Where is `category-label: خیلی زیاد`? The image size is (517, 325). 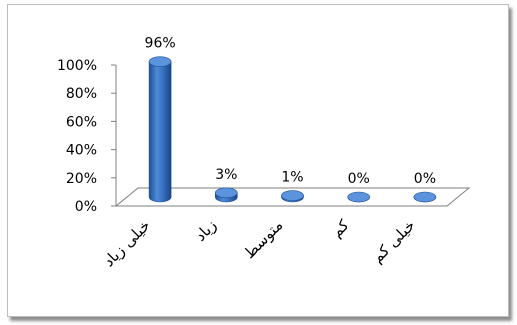 category-label: خیلی زیاد is located at coordinates (127, 243).